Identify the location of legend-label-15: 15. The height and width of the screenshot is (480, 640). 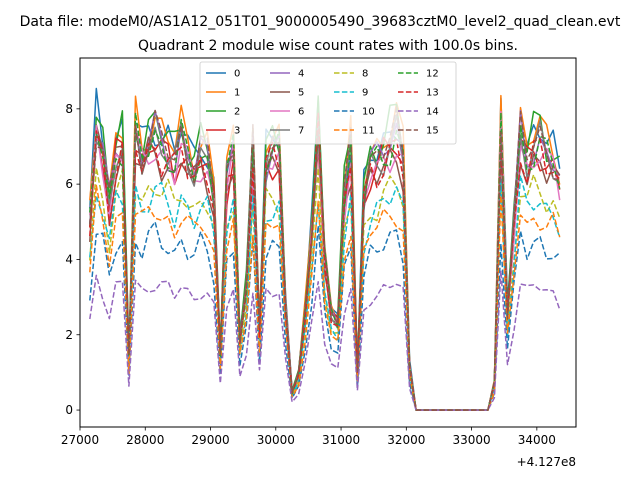
(432, 131).